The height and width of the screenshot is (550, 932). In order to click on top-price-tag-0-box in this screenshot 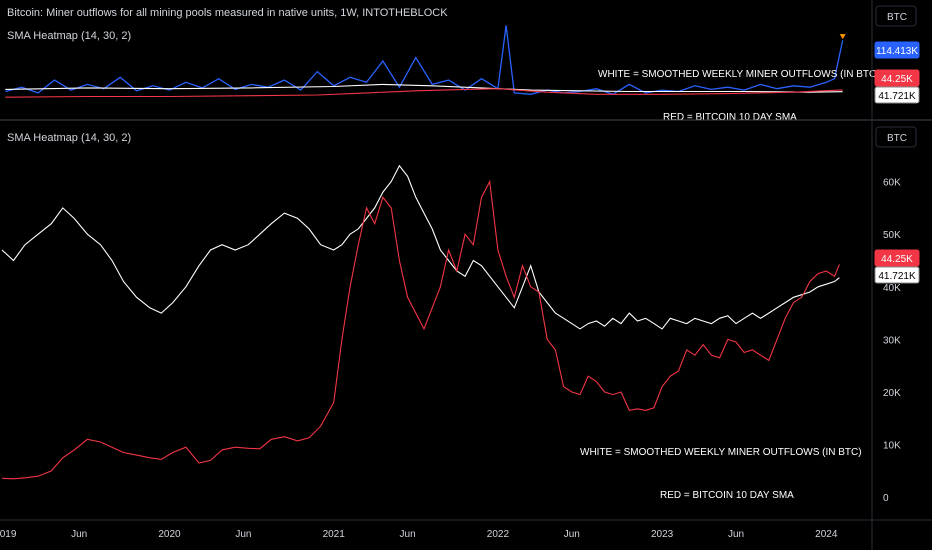, I will do `click(897, 50)`.